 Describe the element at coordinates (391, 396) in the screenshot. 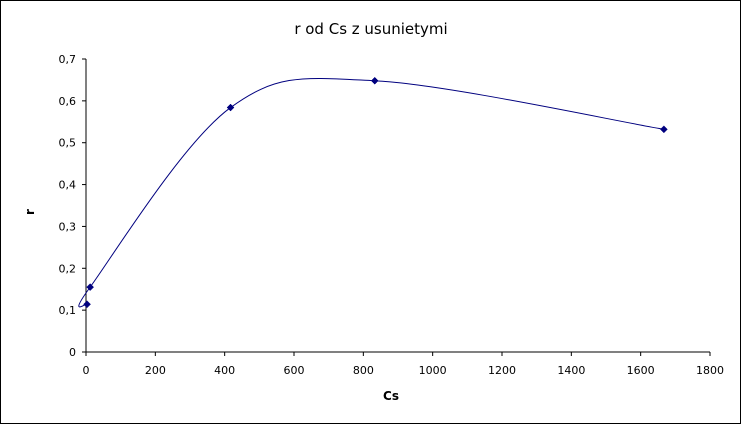

I see `x-axis-title: Cs` at that location.